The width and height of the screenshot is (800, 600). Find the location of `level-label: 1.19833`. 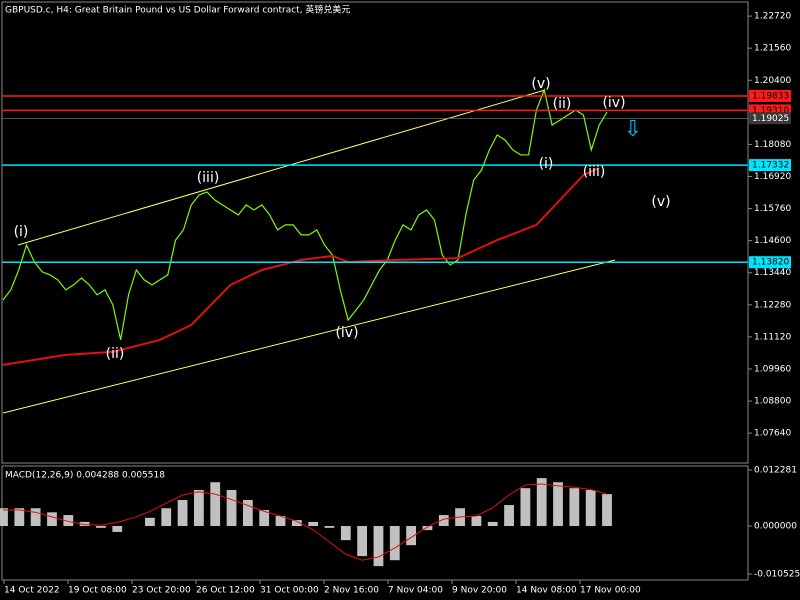

level-label: 1.19833 is located at coordinates (770, 96).